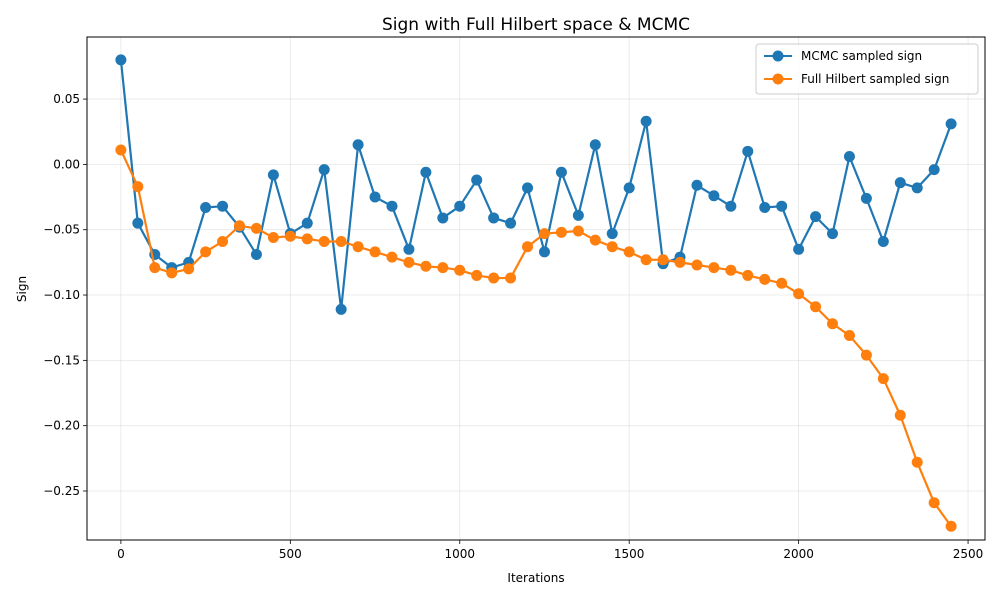 This screenshot has width=1000, height=600. I want to click on y-axis-title: Sign, so click(22, 289).